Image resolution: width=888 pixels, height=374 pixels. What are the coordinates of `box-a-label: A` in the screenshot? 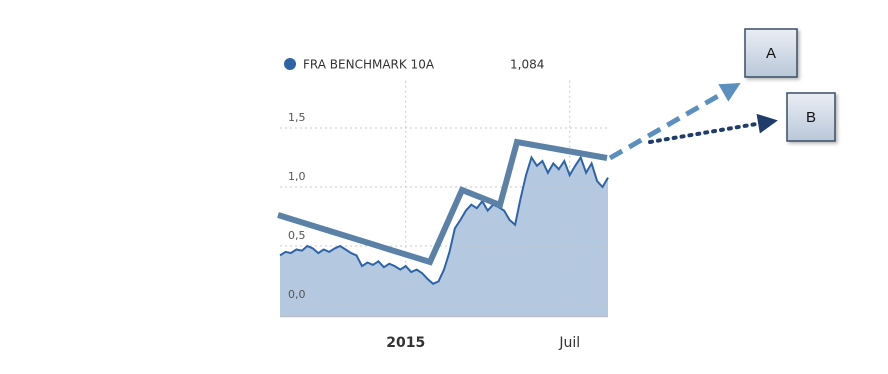 It's located at (771, 53).